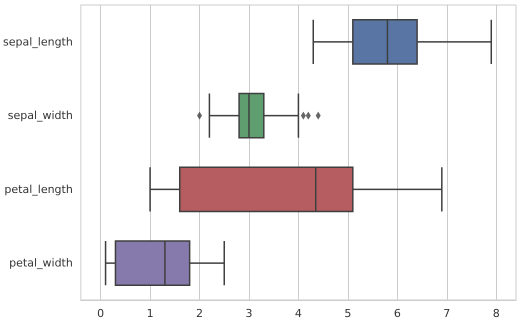  What do you see at coordinates (150, 313) in the screenshot?
I see `x-tick-label: 1` at bounding box center [150, 313].